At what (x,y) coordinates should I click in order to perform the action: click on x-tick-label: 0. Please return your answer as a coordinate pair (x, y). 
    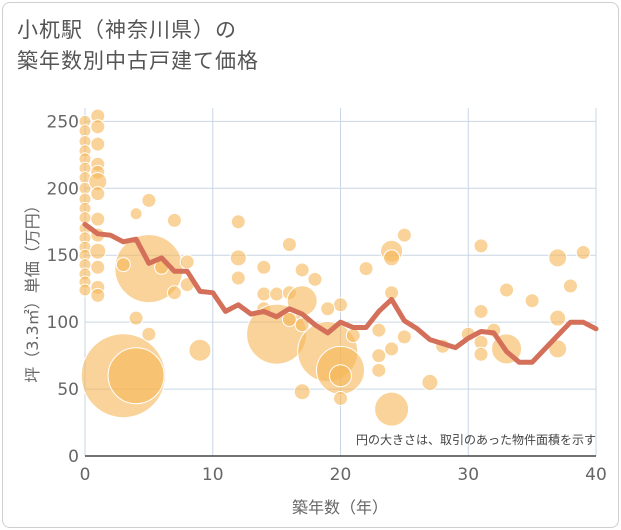
    Looking at the image, I should click on (85, 475).